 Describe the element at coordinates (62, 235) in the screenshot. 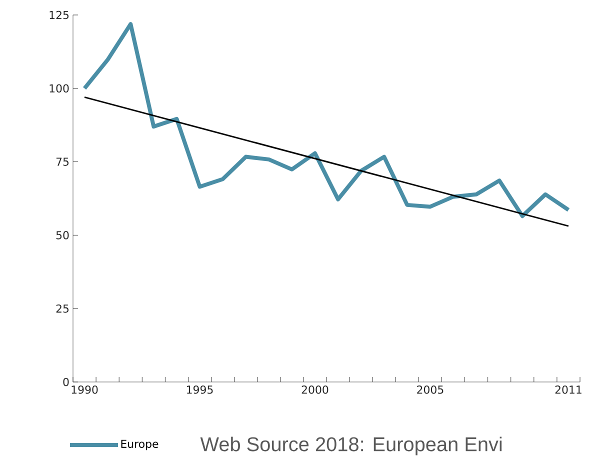

I see `y-tick-label: 50` at that location.